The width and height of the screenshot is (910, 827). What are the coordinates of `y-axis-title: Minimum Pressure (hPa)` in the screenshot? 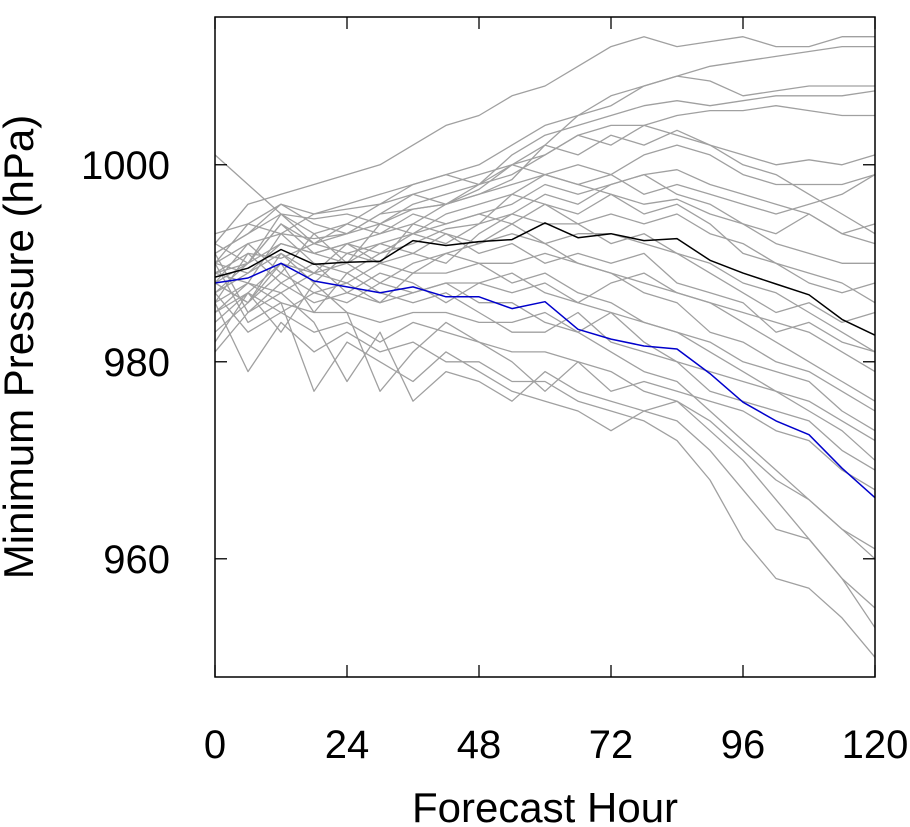 It's located at (21, 347).